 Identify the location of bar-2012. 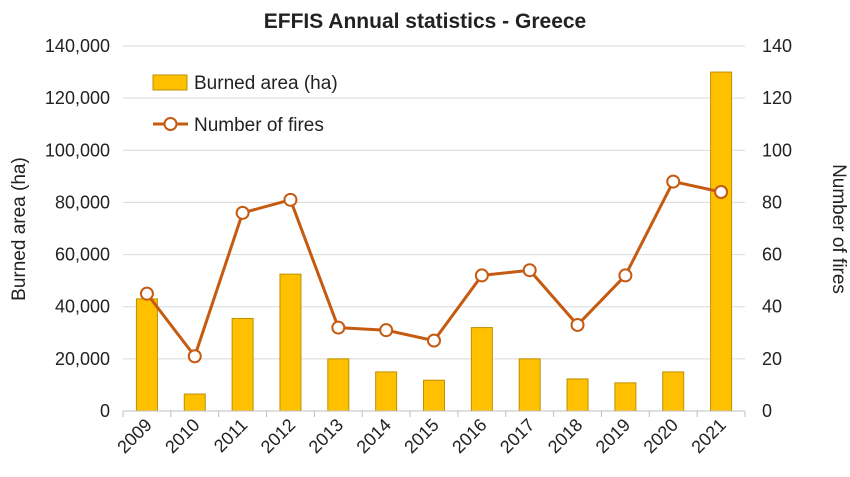
(290, 342).